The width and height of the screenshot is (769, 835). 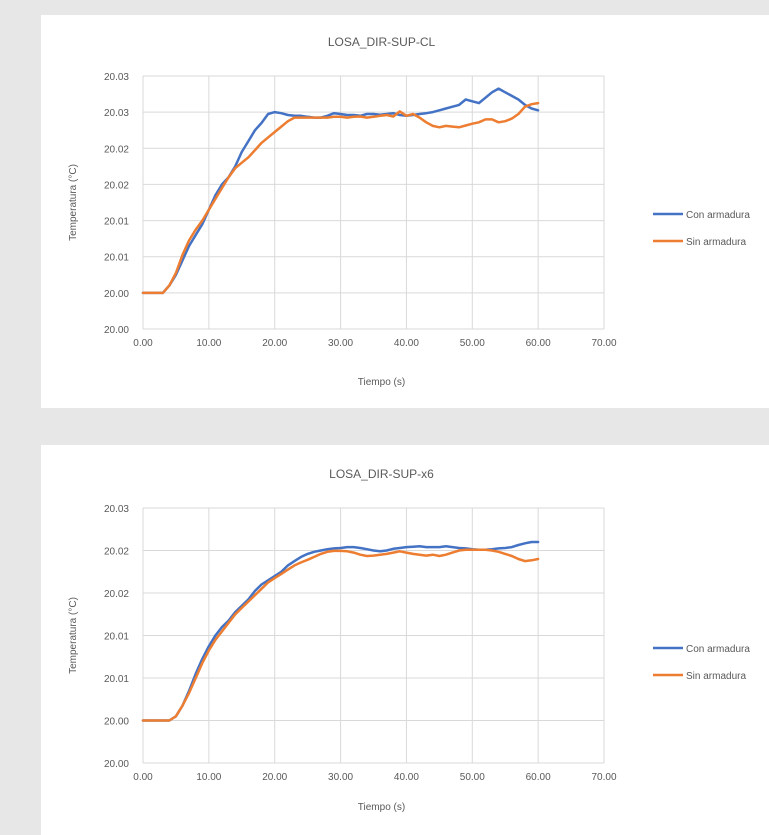 I want to click on chart-title: LOSA_DIR-SUP-CL, so click(x=382, y=42).